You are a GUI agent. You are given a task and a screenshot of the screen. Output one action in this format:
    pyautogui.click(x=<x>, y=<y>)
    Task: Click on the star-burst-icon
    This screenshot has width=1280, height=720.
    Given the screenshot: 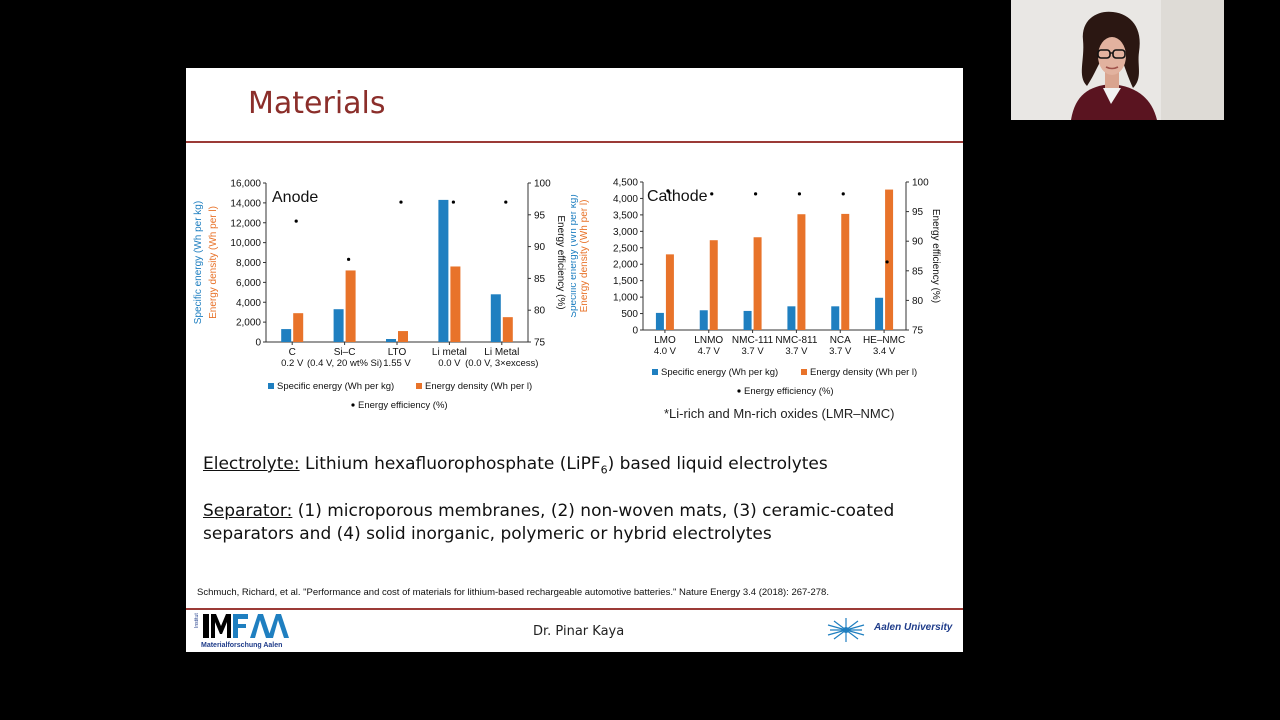 What is the action you would take?
    pyautogui.click(x=846, y=630)
    